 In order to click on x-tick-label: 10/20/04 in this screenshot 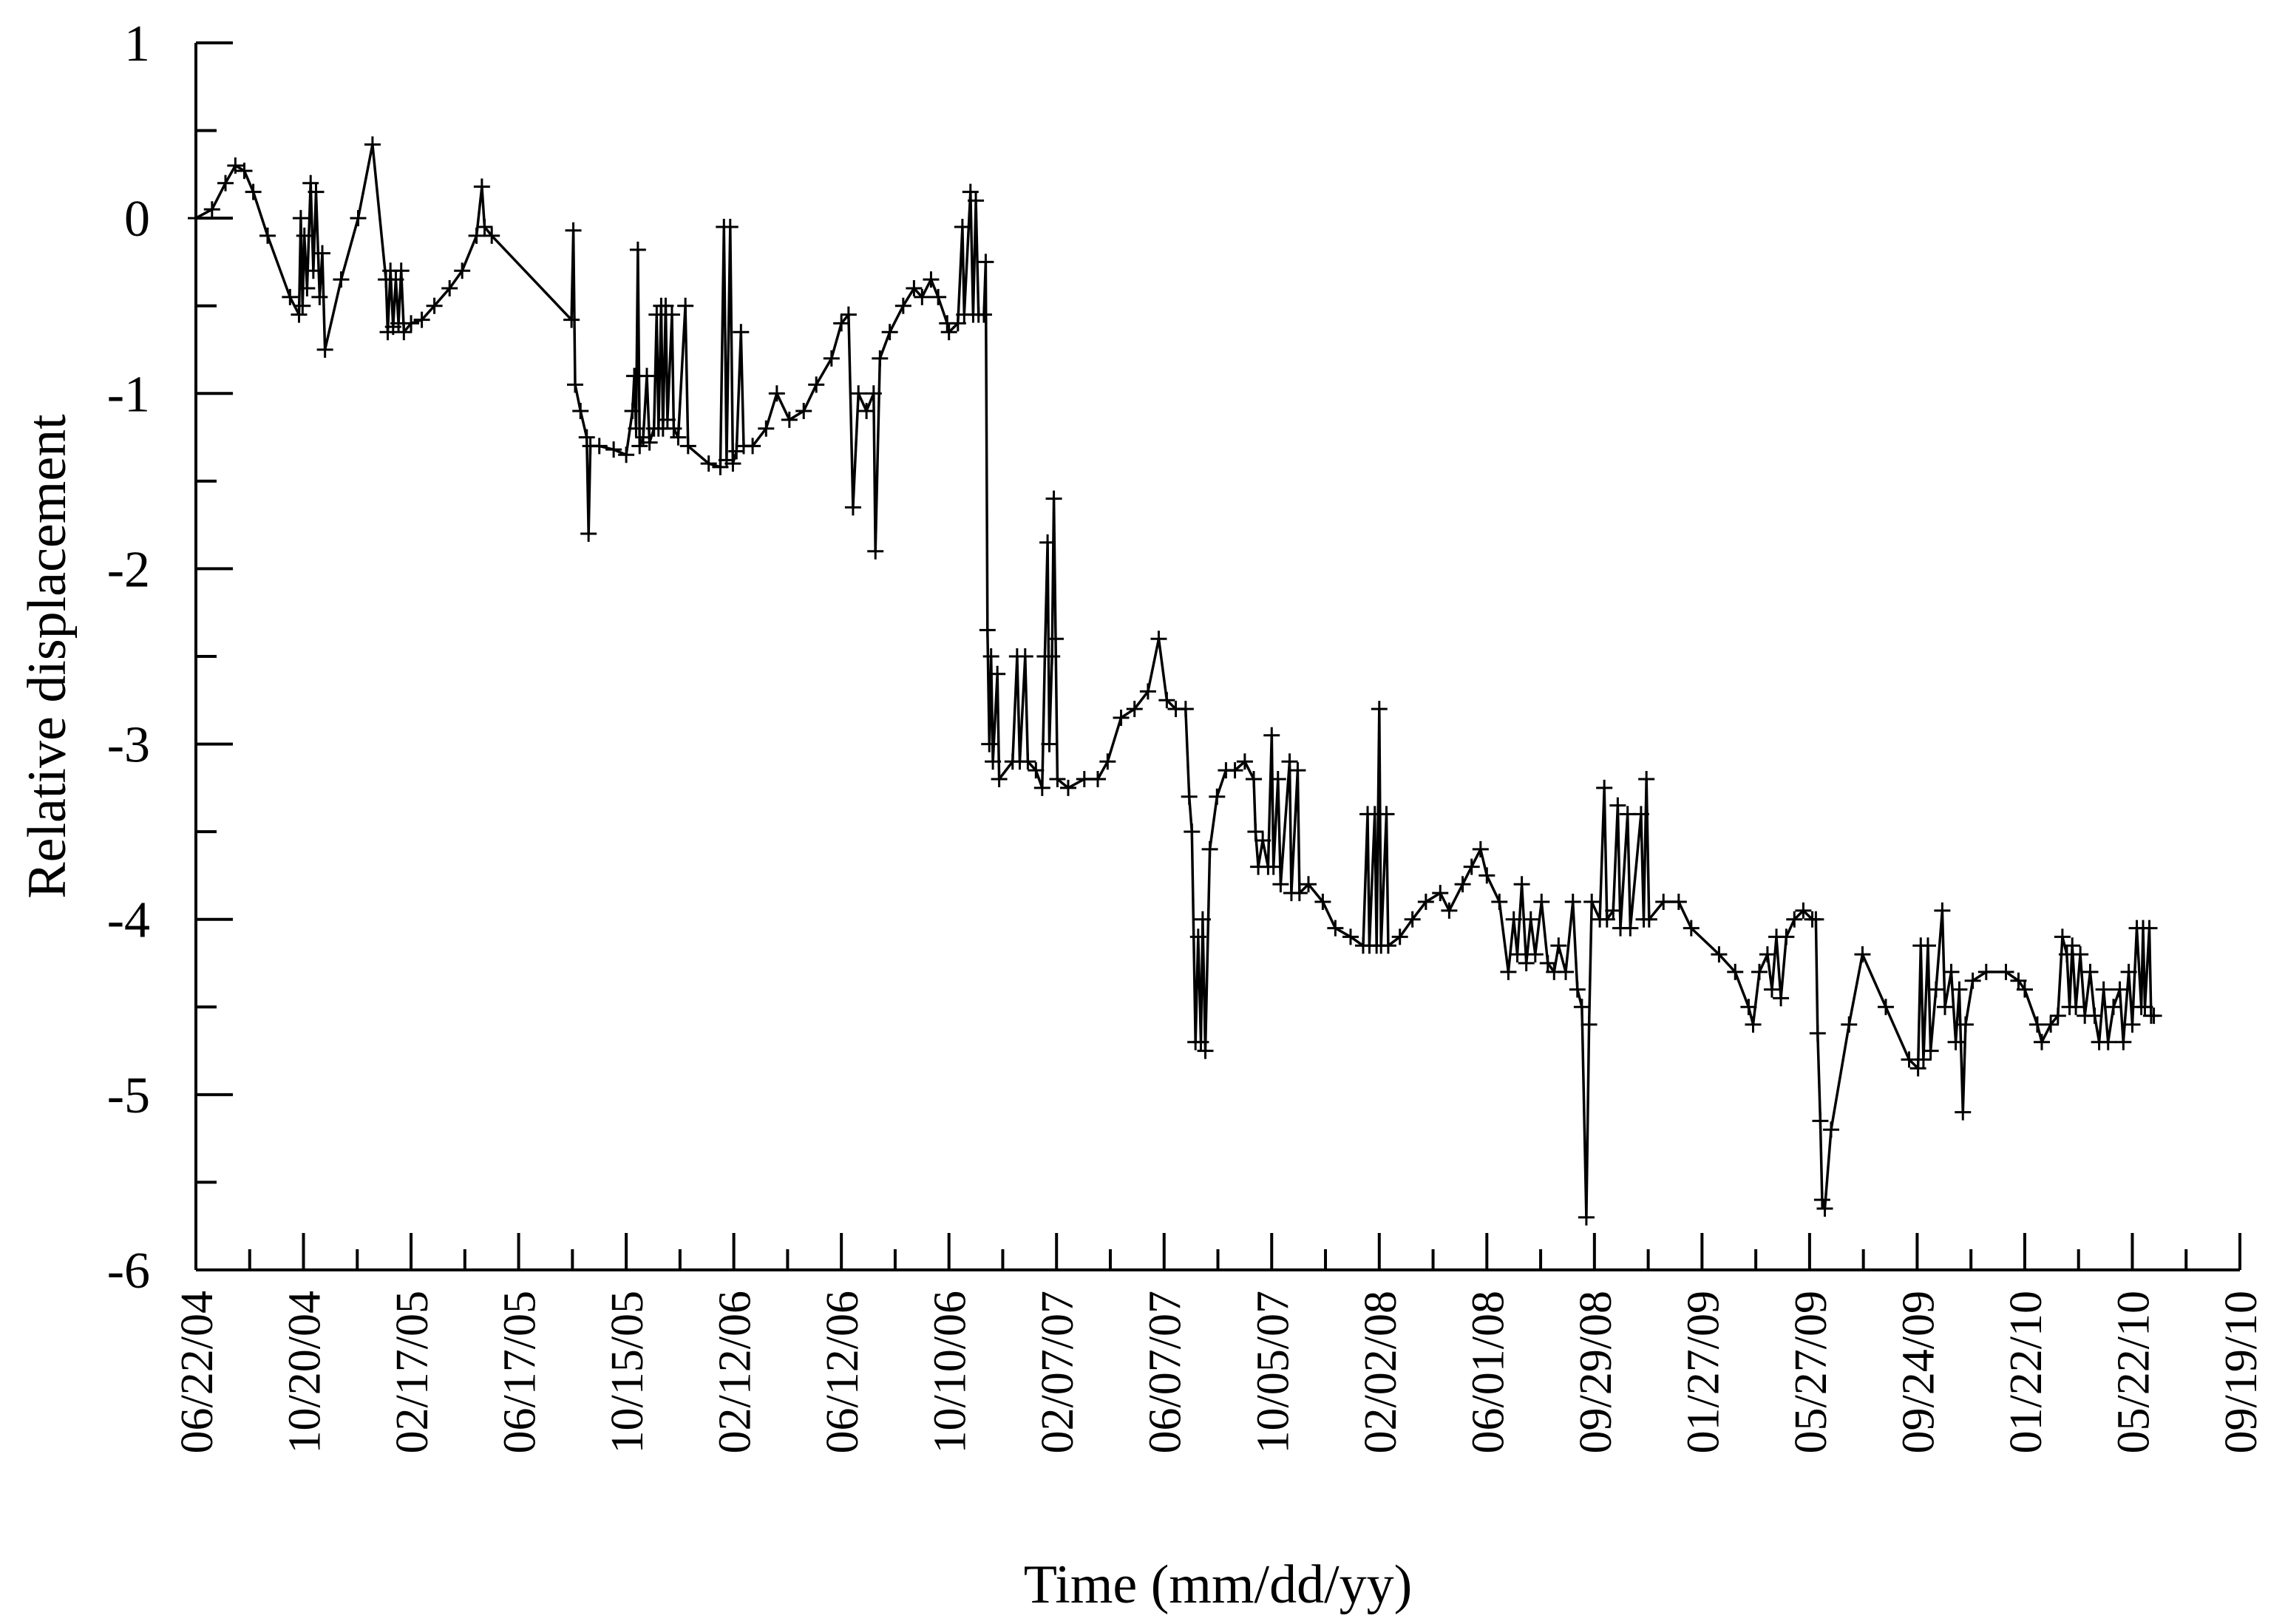, I will do `click(305, 1372)`.